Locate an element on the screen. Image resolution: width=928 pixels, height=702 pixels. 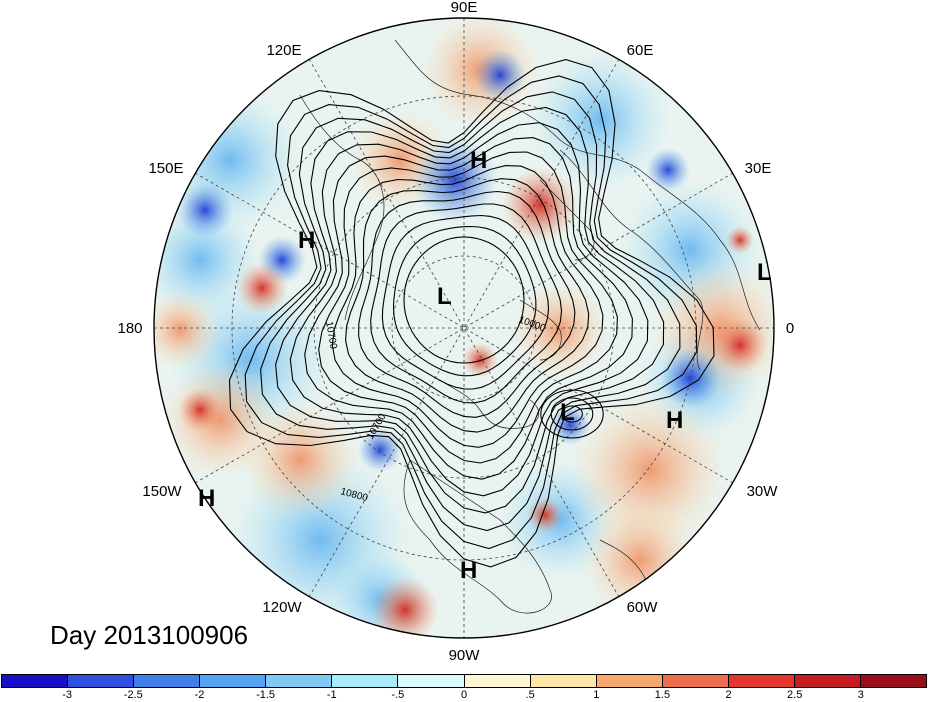
colorbar-tick-label: 0 is located at coordinates (464, 695).